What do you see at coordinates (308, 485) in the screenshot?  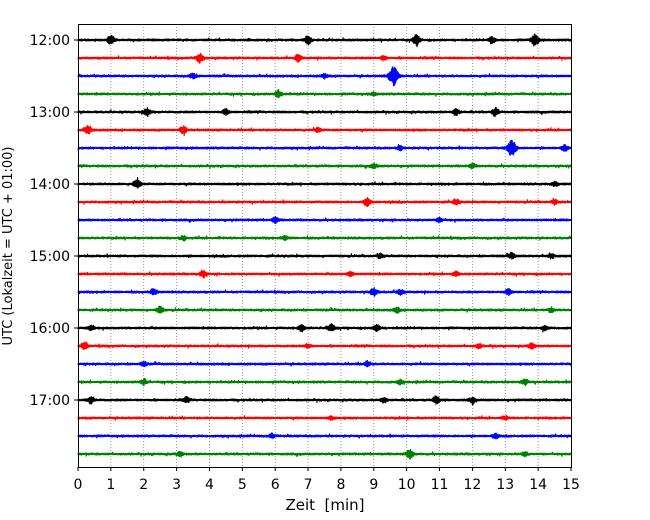 I see `x-tick-label: 7` at bounding box center [308, 485].